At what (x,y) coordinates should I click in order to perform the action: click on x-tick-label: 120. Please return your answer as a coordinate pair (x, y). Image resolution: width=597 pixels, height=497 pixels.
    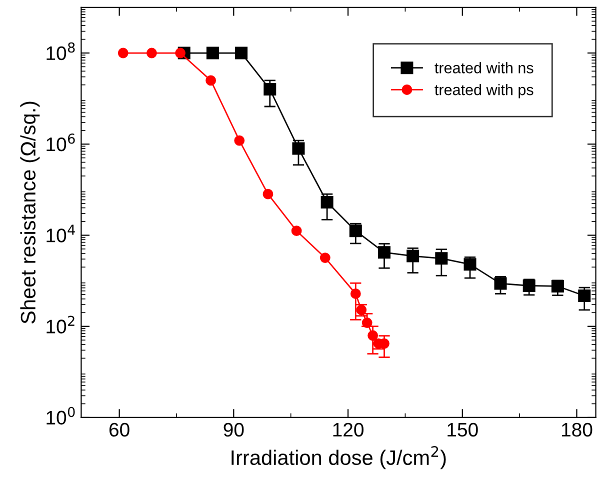
    Looking at the image, I should click on (348, 429).